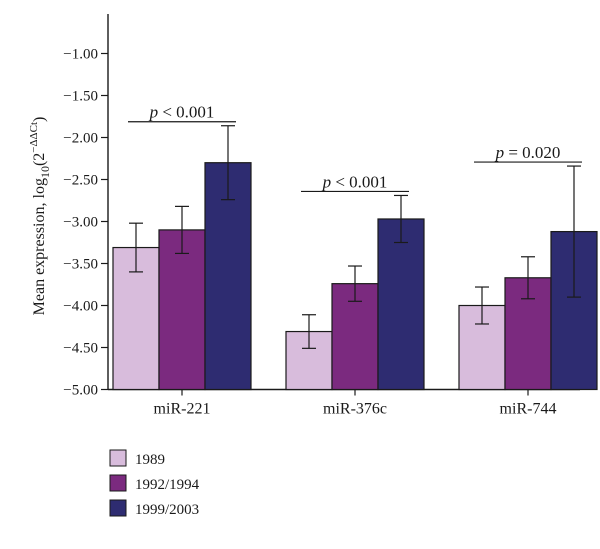 The height and width of the screenshot is (549, 600). Describe the element at coordinates (528, 152) in the screenshot. I see `significance-label: p = 0.020` at that location.